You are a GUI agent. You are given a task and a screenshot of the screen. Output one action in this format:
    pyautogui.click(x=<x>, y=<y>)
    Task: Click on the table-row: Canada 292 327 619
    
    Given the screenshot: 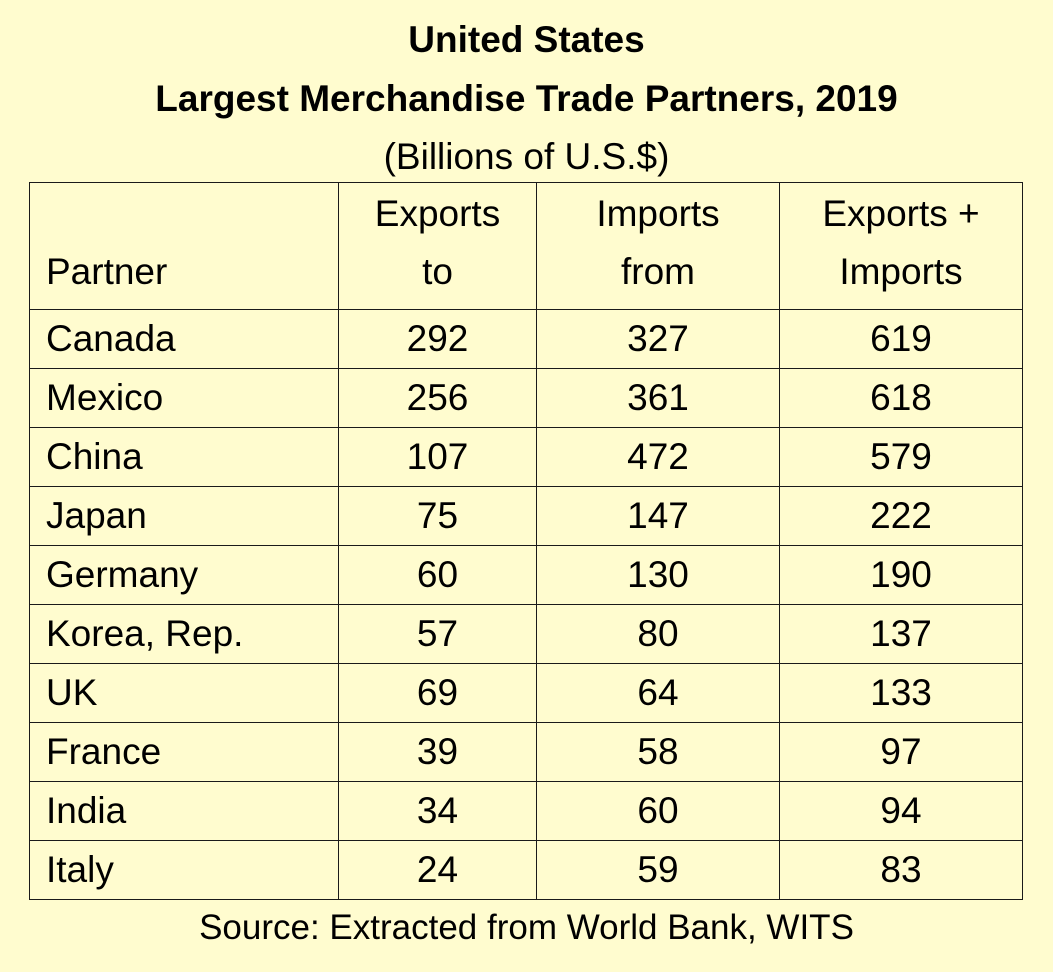 What is the action you would take?
    pyautogui.click(x=526, y=339)
    